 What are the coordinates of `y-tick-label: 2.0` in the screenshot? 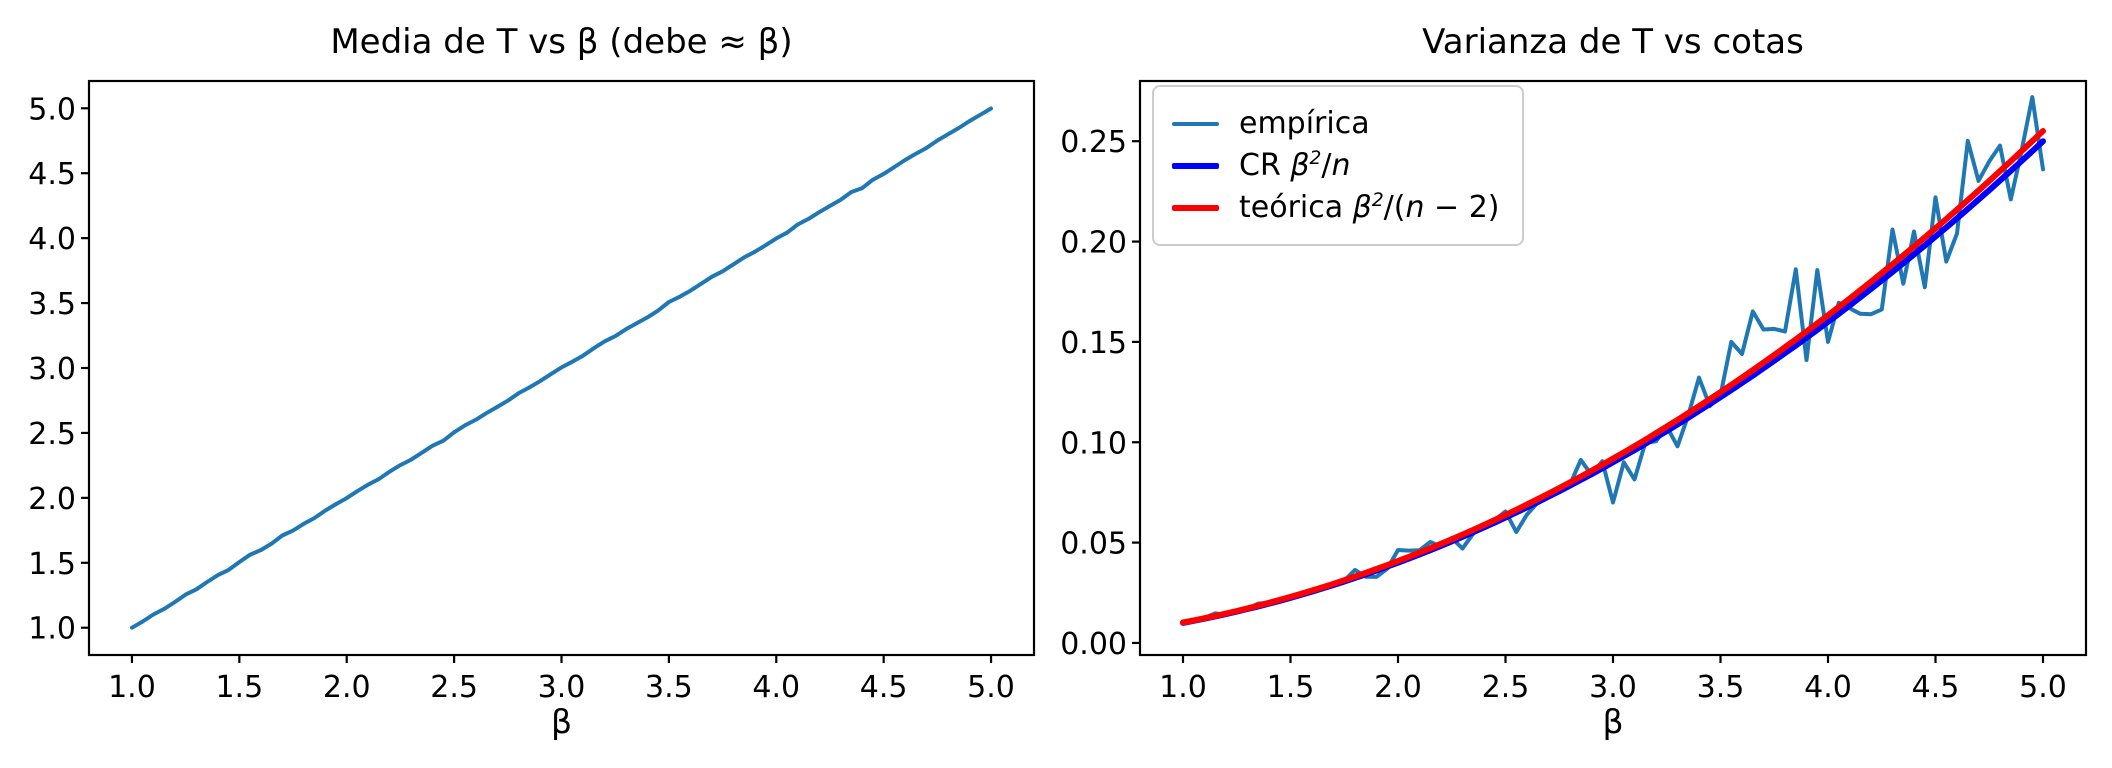 It's located at (52, 499).